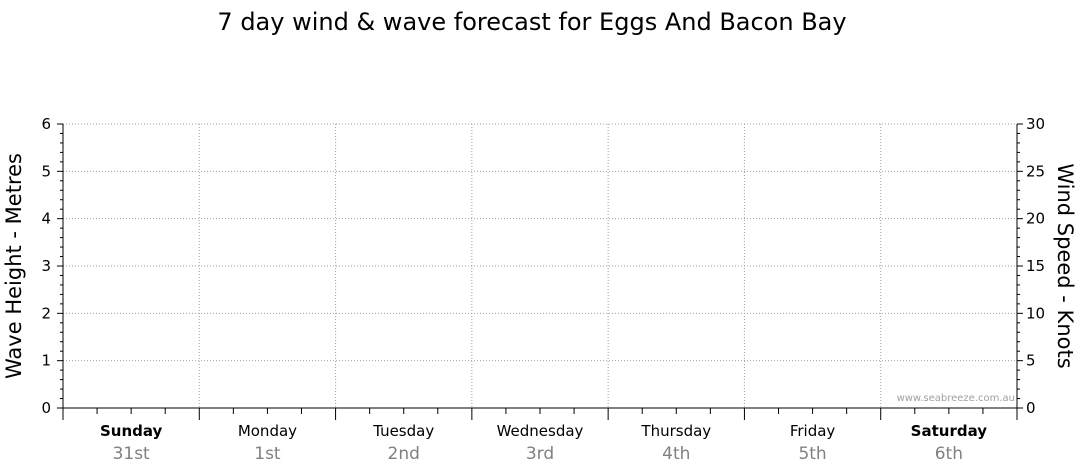 The width and height of the screenshot is (1080, 475). Describe the element at coordinates (404, 454) in the screenshot. I see `date-label: 2nd` at that location.